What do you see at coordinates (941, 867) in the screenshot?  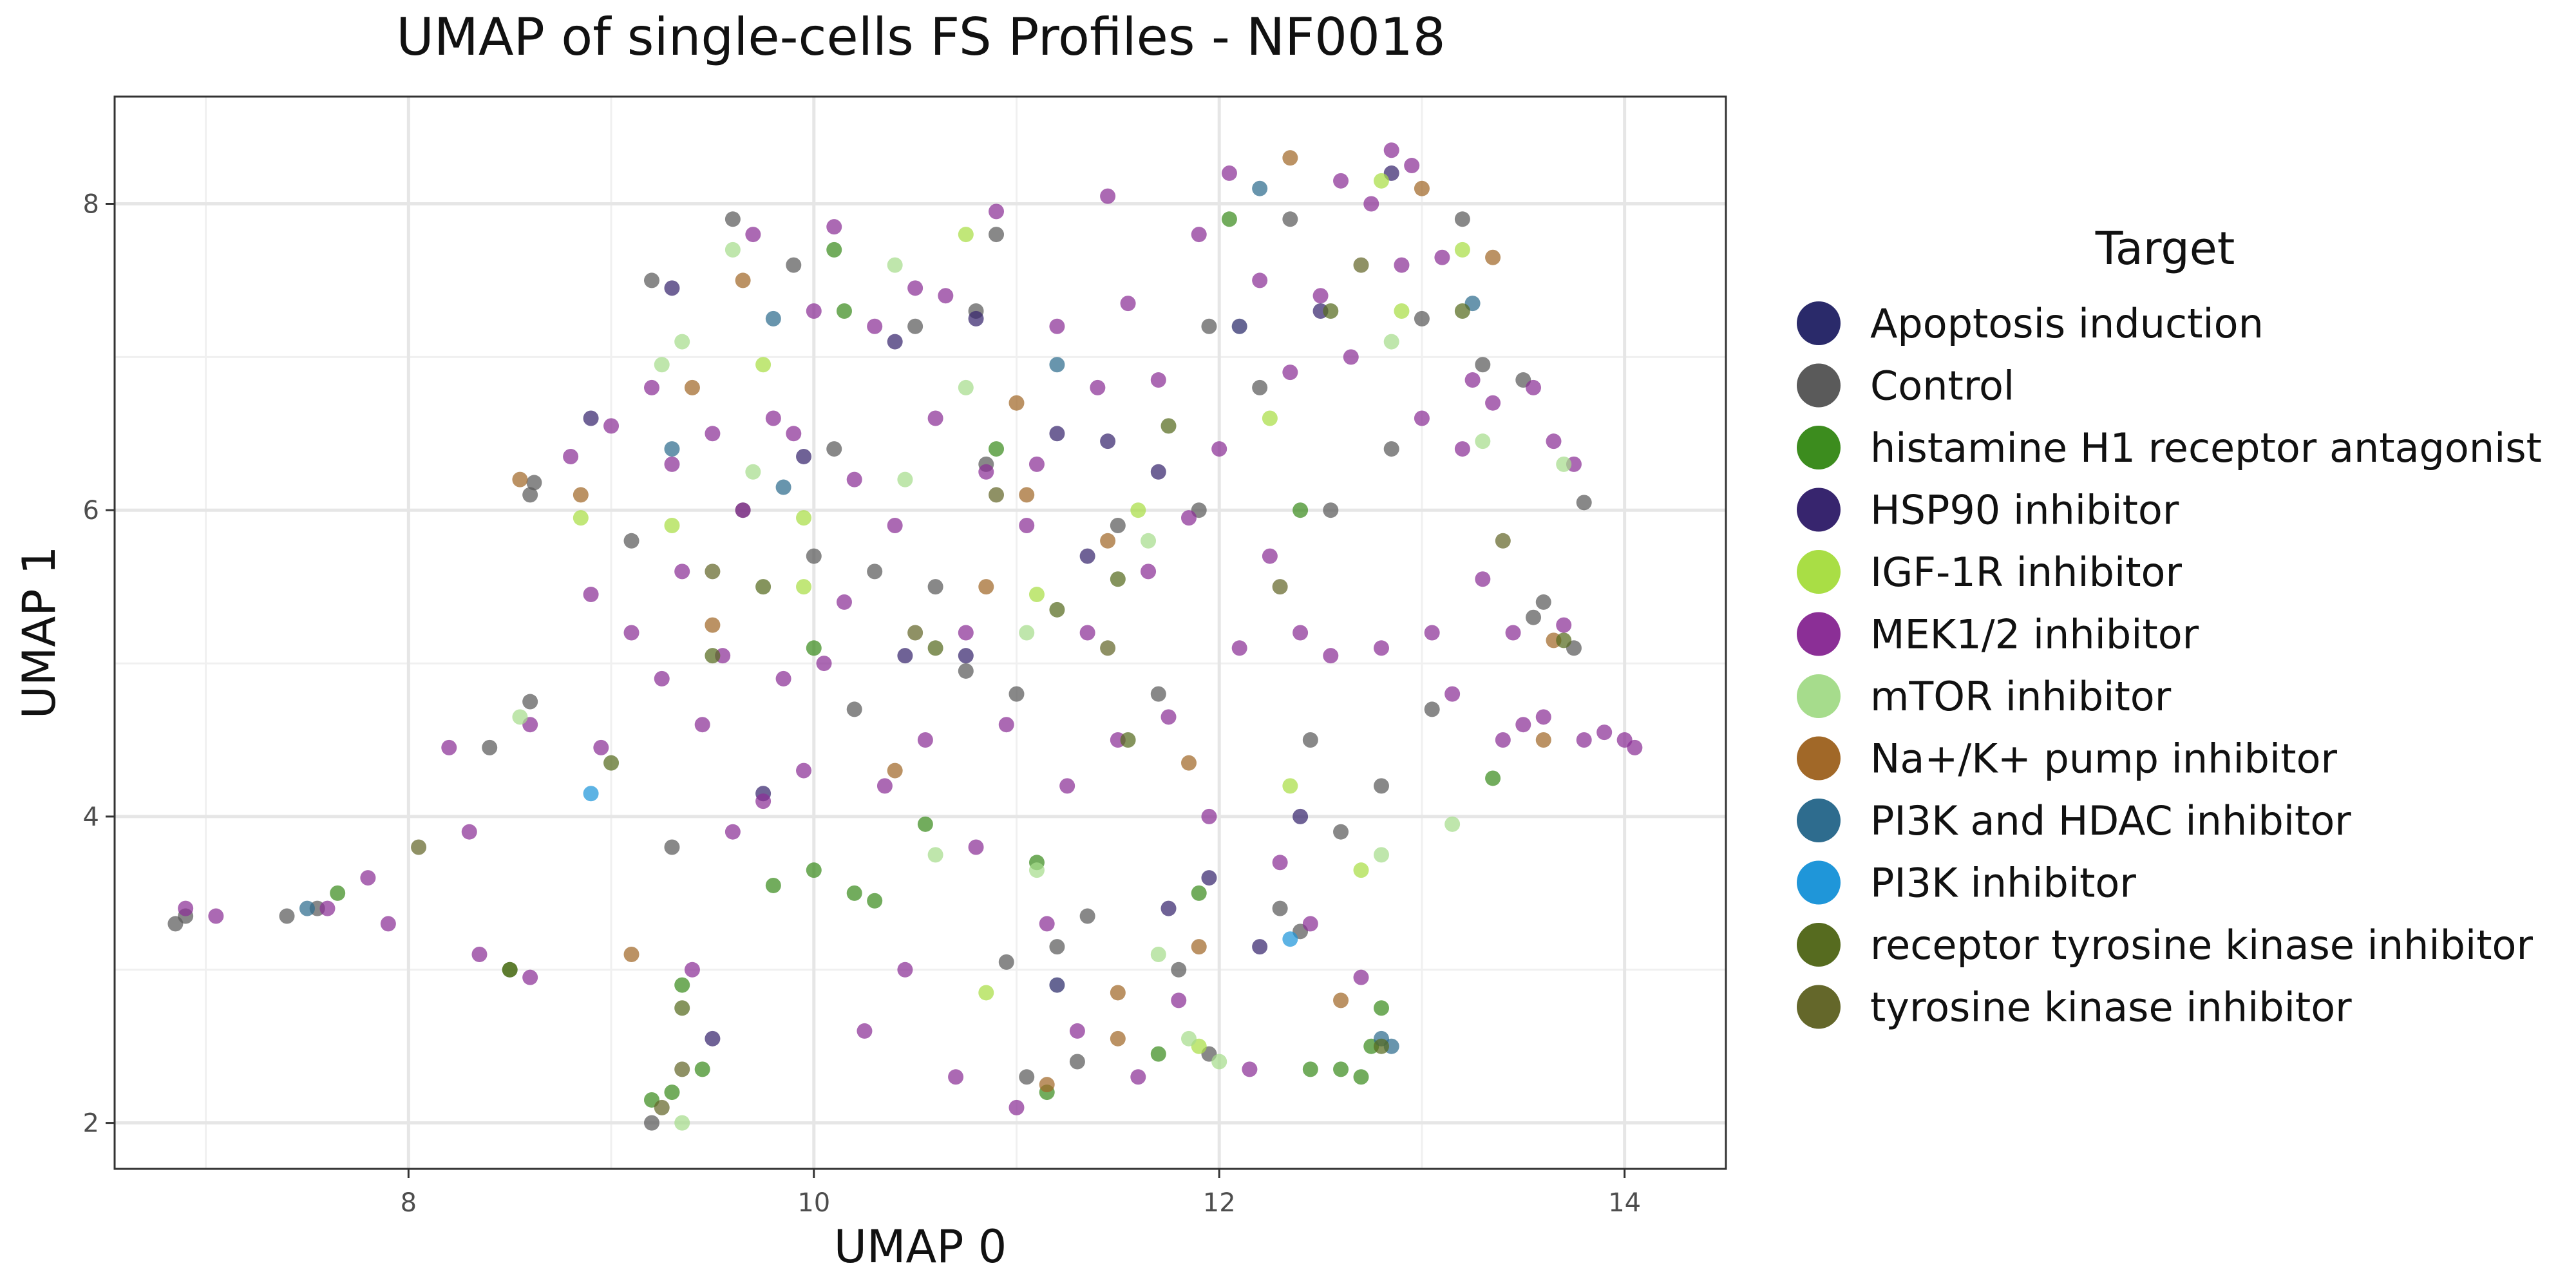 I see `series-pi3k-inhibitor` at bounding box center [941, 867].